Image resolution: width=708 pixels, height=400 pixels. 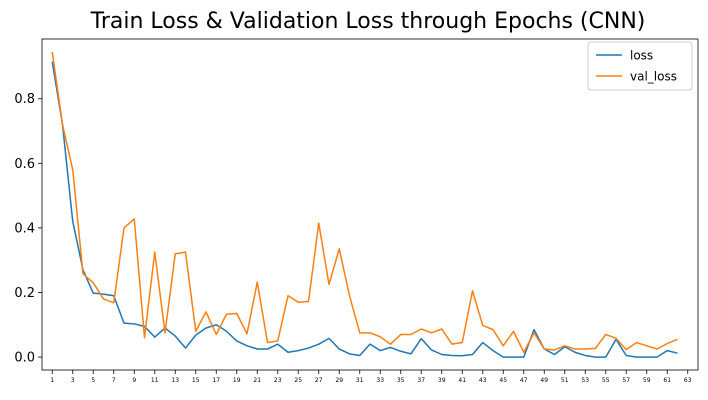 What do you see at coordinates (114, 380) in the screenshot?
I see `x-tick-label: 7` at bounding box center [114, 380].